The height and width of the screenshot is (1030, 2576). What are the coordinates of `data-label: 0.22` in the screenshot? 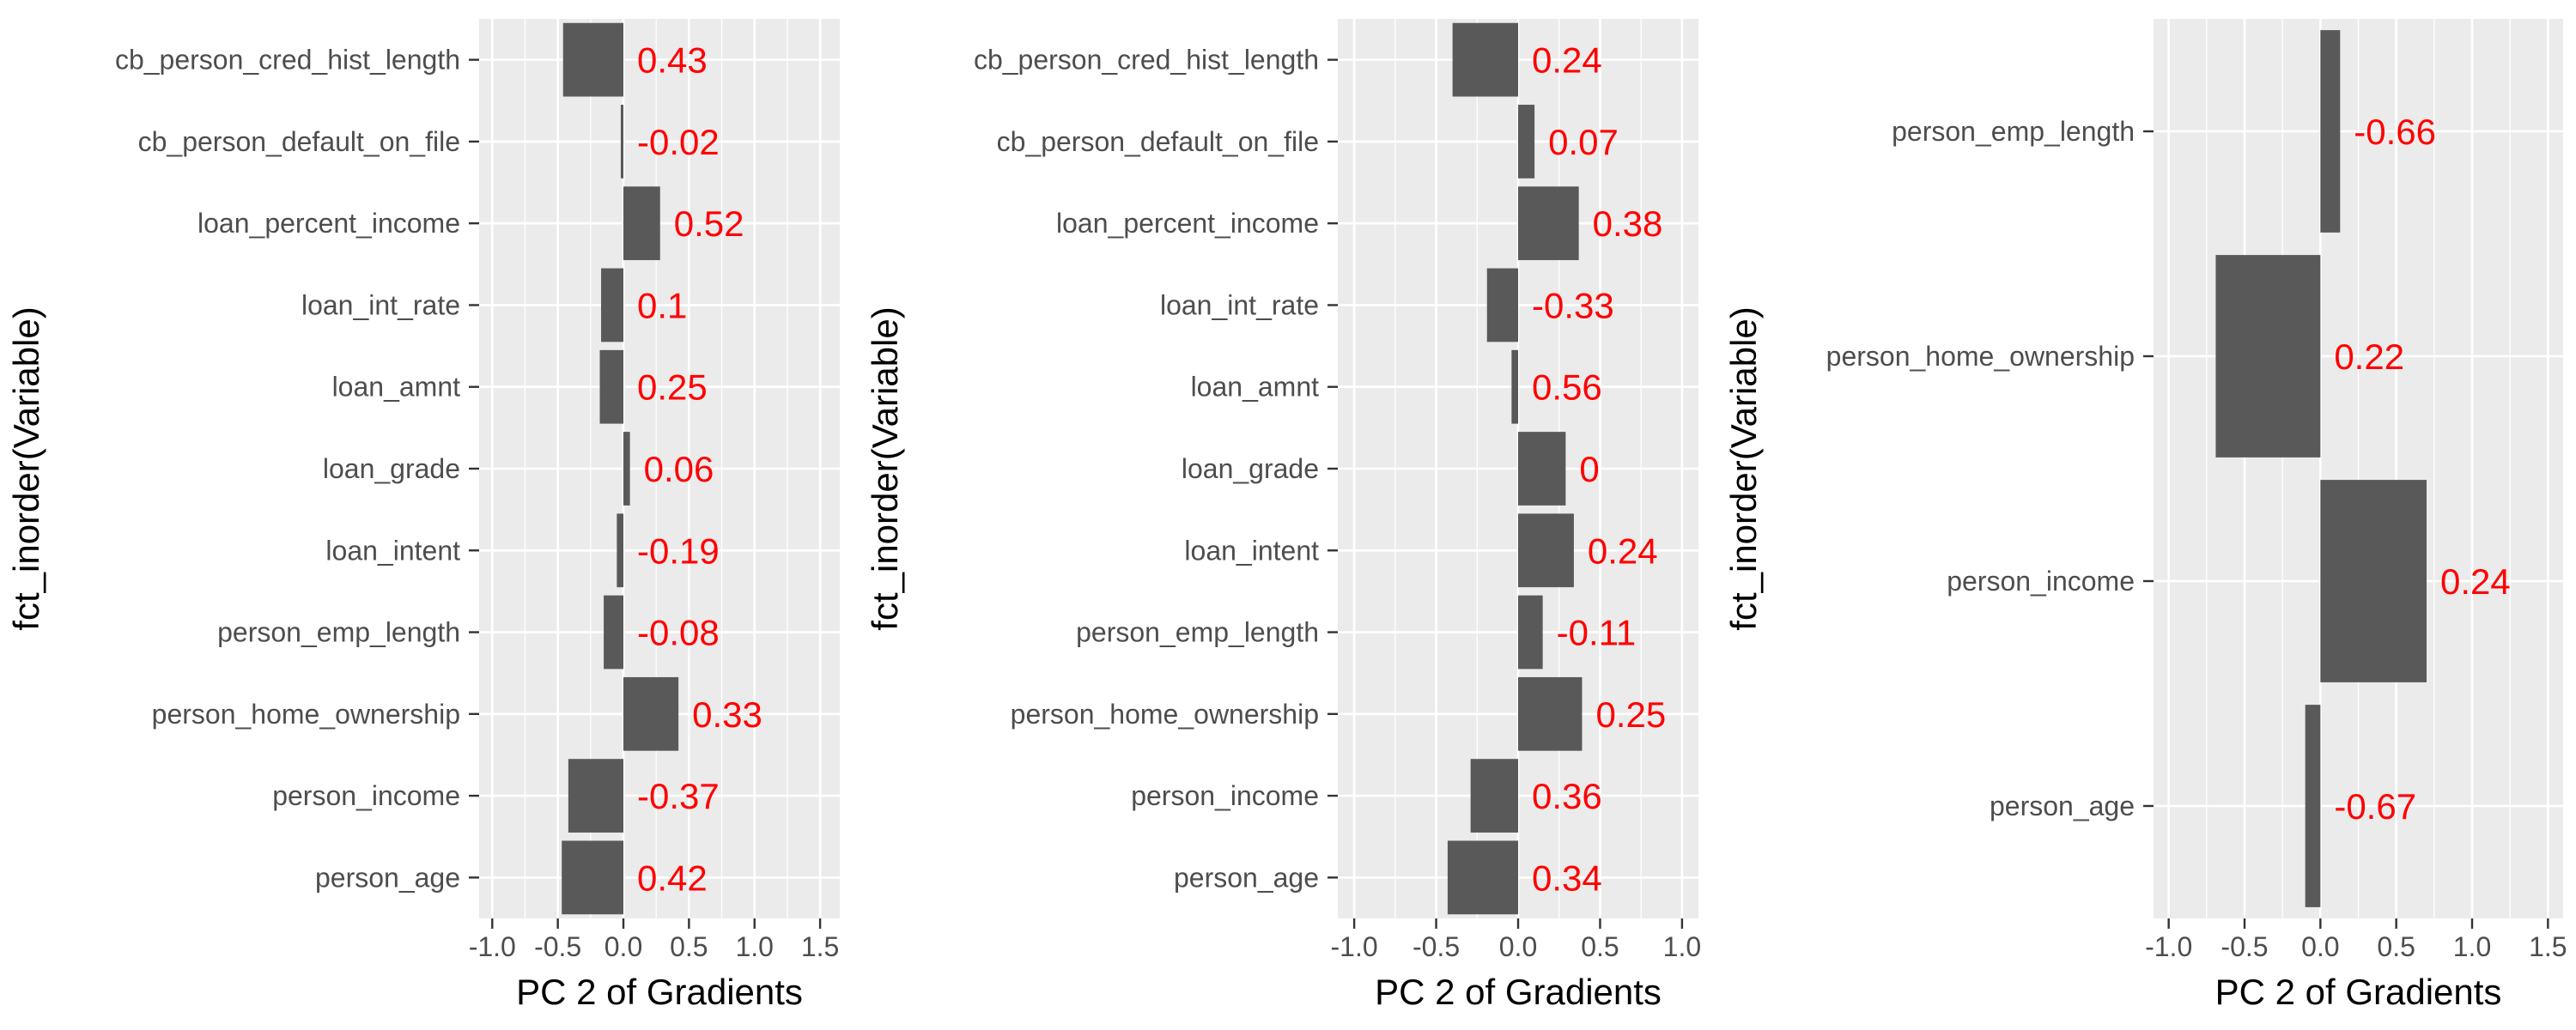 It's located at (2369, 356).